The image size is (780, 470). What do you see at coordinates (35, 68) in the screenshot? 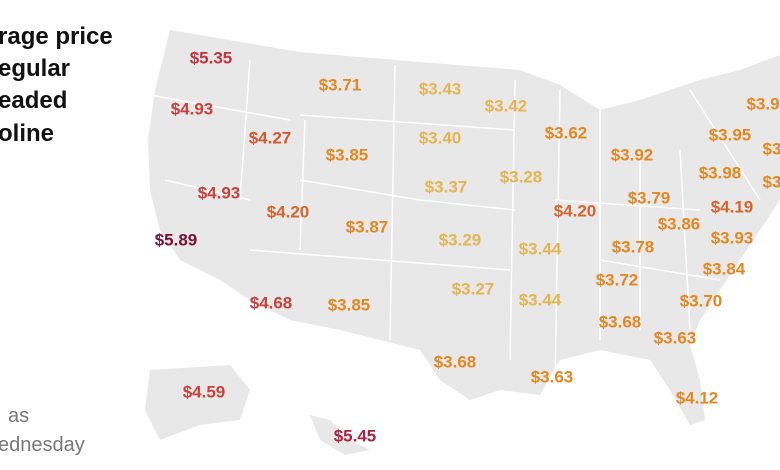
I see `title-line: egular` at bounding box center [35, 68].